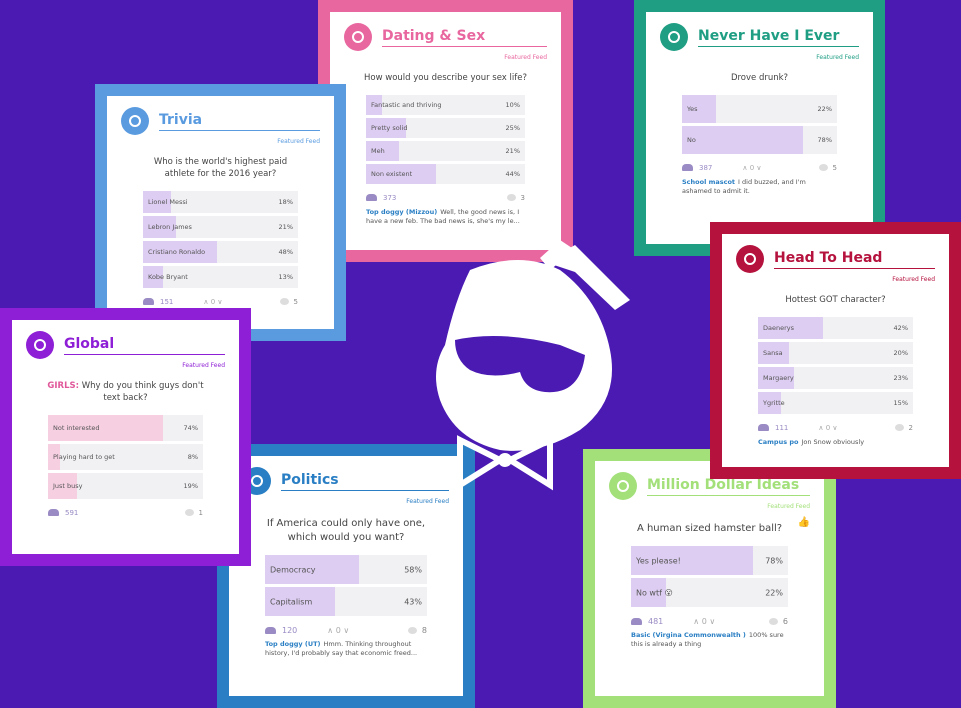  What do you see at coordinates (392, 173) in the screenshot?
I see `option-label: Non existent` at bounding box center [392, 173].